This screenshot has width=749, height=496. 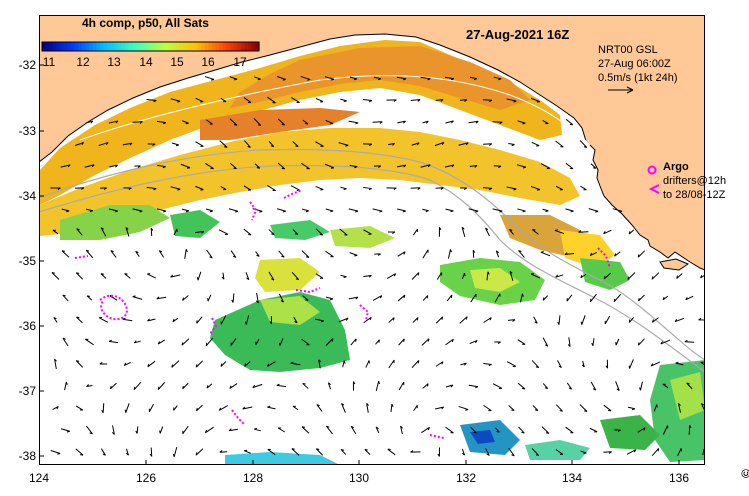 I want to click on lon-tick-label: 128, so click(x=253, y=478).